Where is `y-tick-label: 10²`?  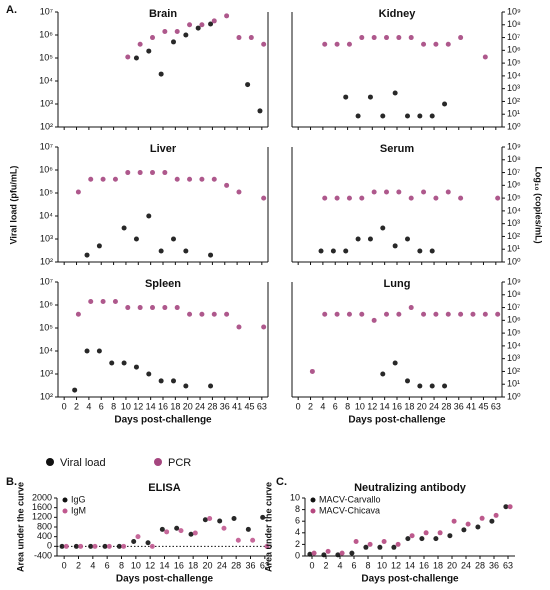 y-tick-label: 10² is located at coordinates (46, 261).